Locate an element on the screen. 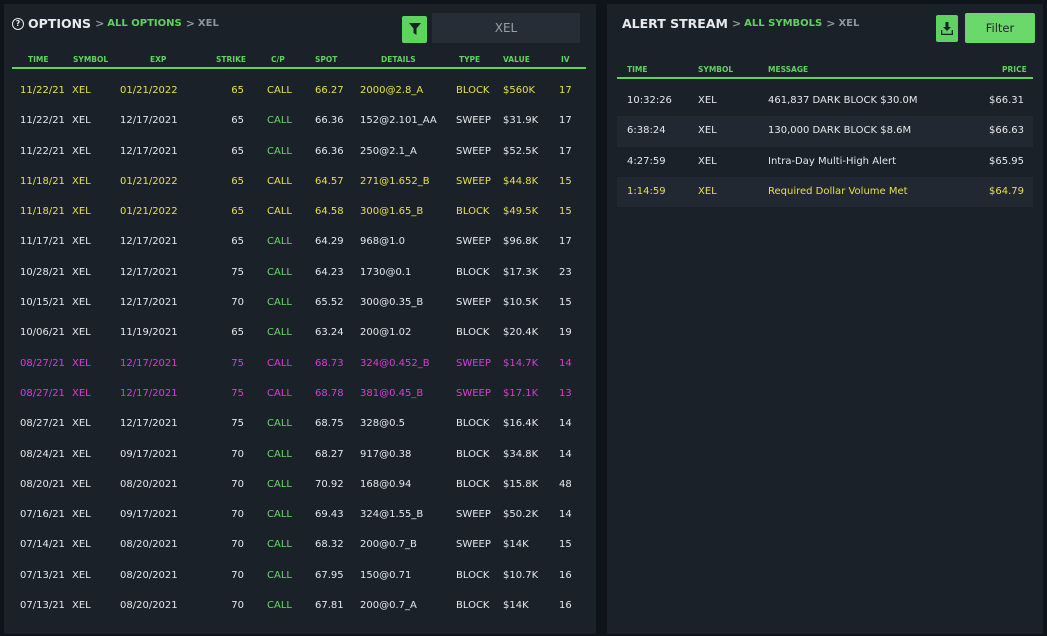  details-cell: 324@1.55_B is located at coordinates (392, 515).